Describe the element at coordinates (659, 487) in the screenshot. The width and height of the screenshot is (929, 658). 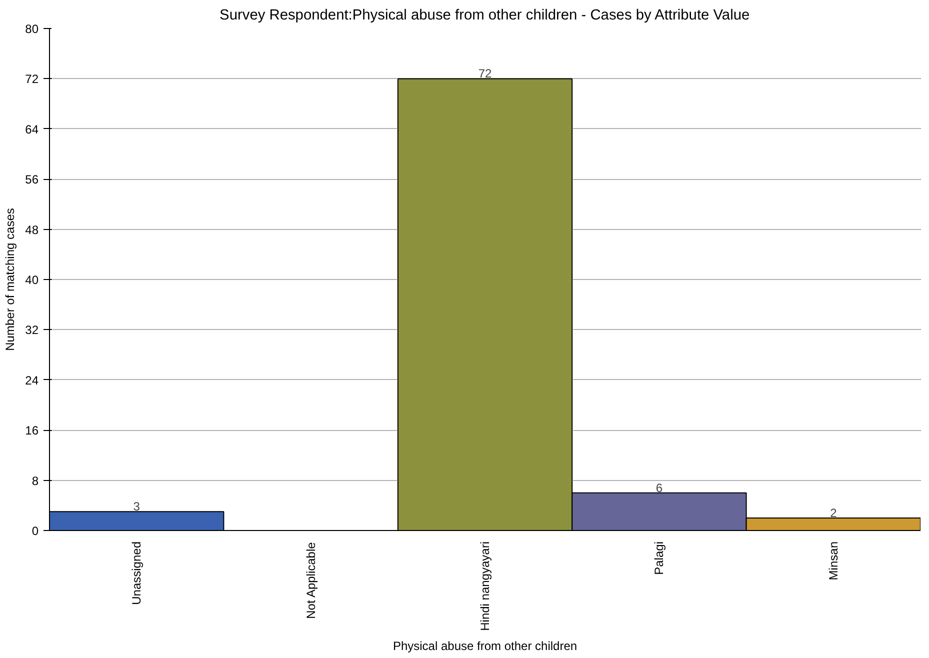
I see `data-label: 6` at that location.